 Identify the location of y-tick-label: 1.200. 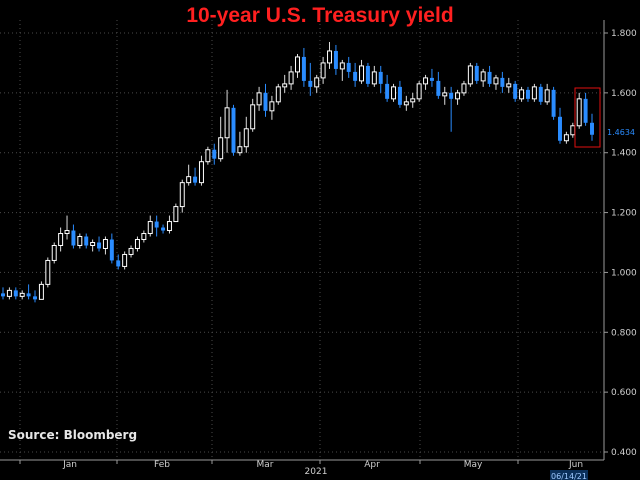
(624, 214).